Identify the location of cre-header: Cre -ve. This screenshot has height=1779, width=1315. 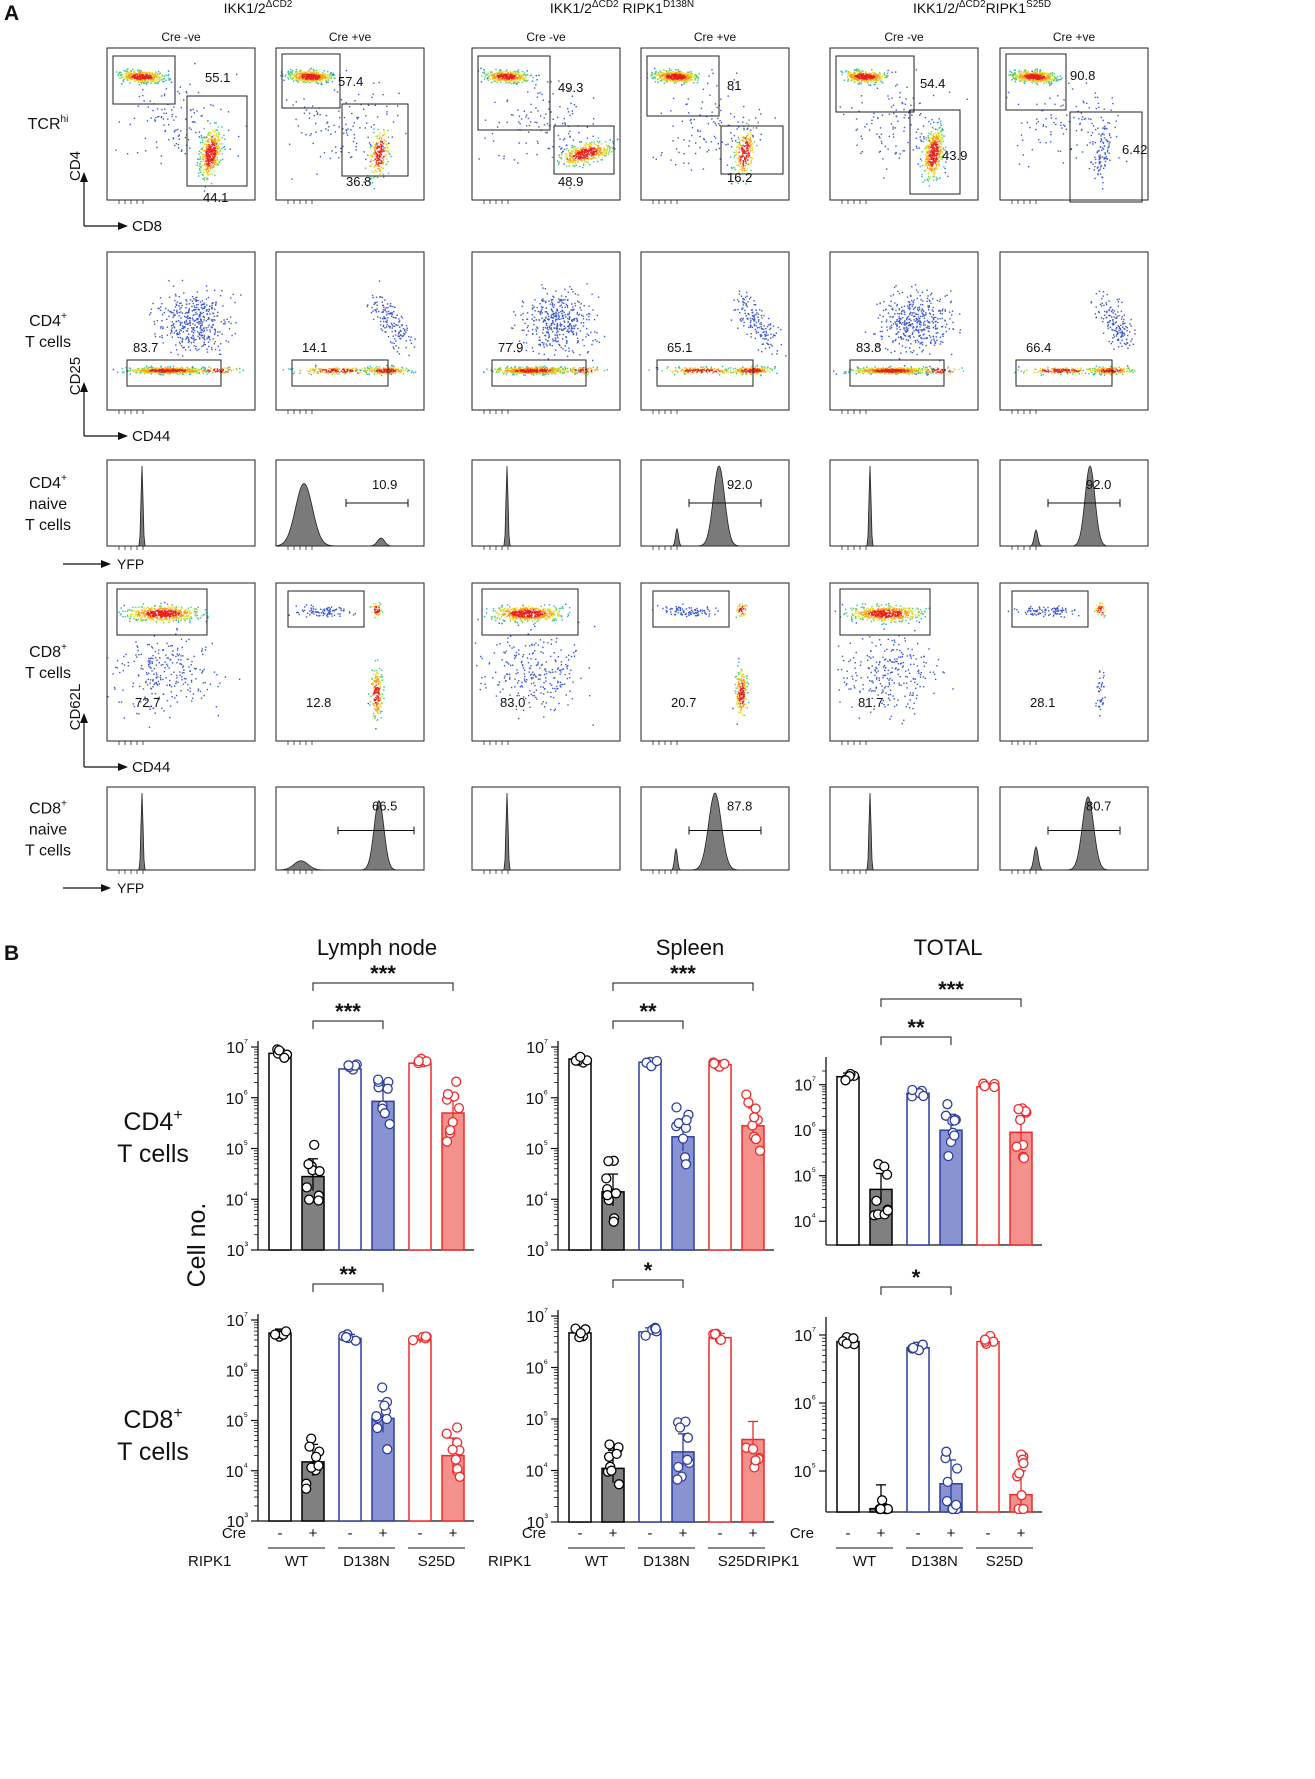
(904, 37).